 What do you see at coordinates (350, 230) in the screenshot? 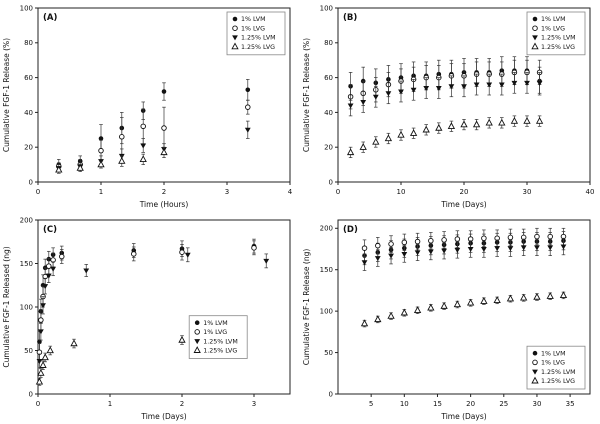
I see `panel-label: (D)` at bounding box center [350, 230].